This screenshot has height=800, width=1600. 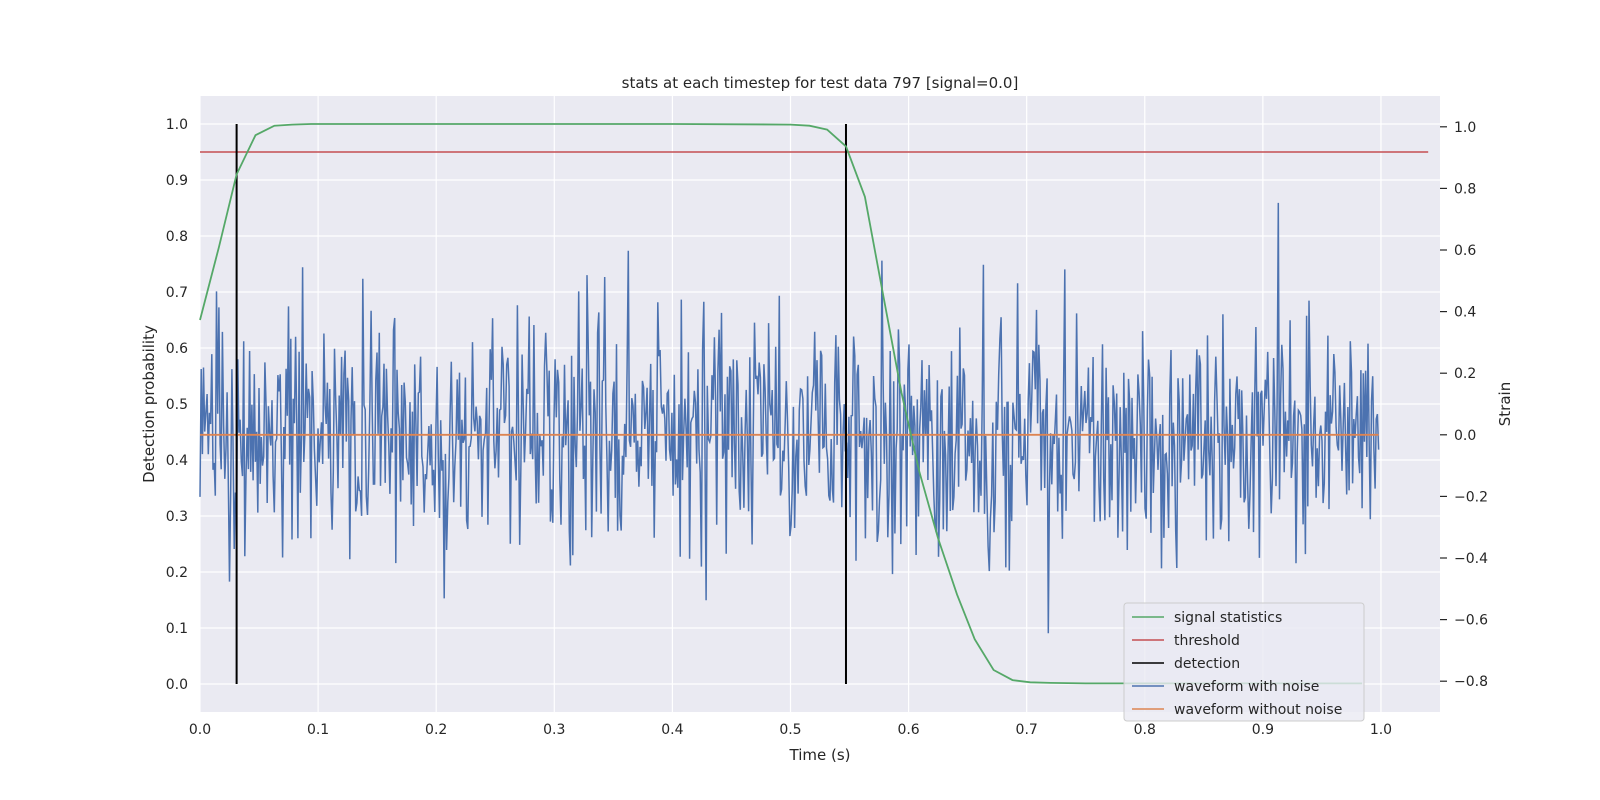 I want to click on legend-label-detection: detection, so click(x=1207, y=664).